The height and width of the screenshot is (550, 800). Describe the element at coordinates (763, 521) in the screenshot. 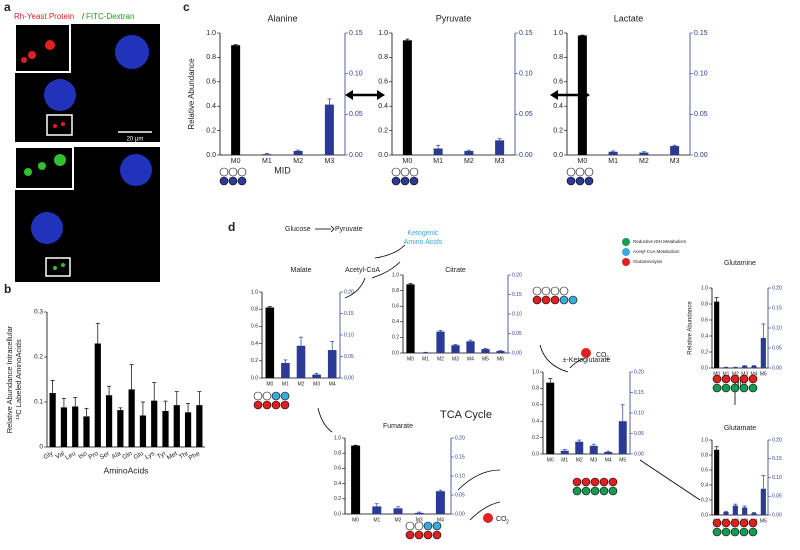

I see `x-tick-label: M5` at that location.